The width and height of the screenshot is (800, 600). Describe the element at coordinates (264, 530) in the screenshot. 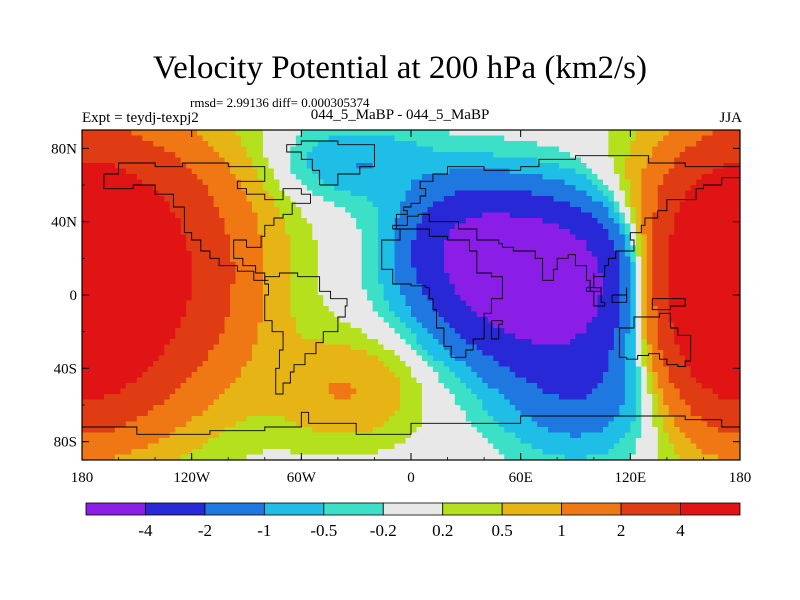

I see `colorbar-label: -1` at that location.